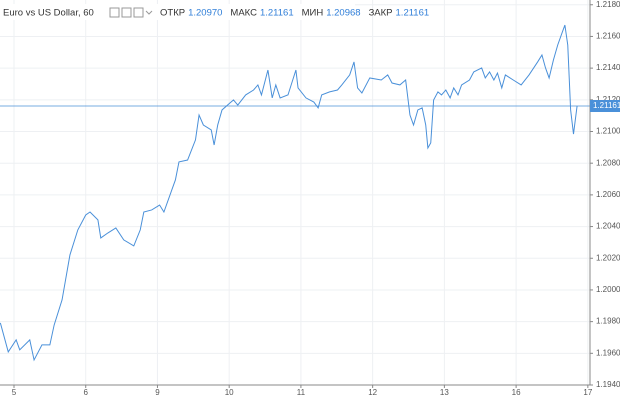  I want to click on y-tick-label: 1.21000, so click(608, 131).